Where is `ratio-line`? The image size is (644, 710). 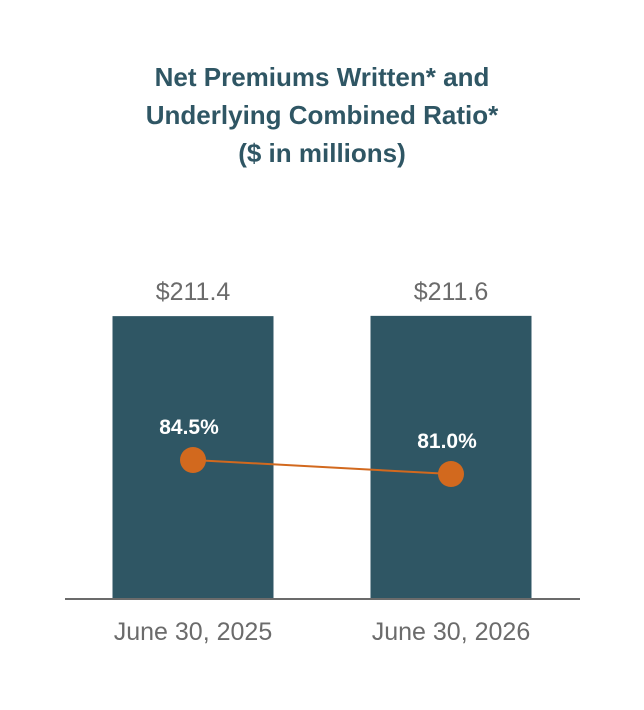 ratio-line is located at coordinates (322, 467).